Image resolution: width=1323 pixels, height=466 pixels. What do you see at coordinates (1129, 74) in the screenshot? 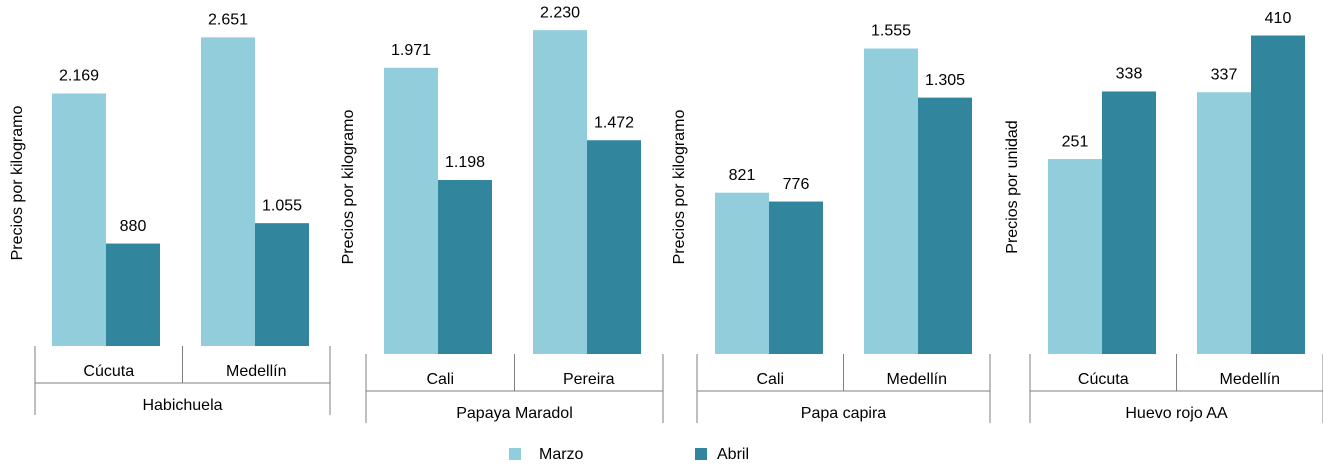
I see `data-label: 338` at bounding box center [1129, 74].